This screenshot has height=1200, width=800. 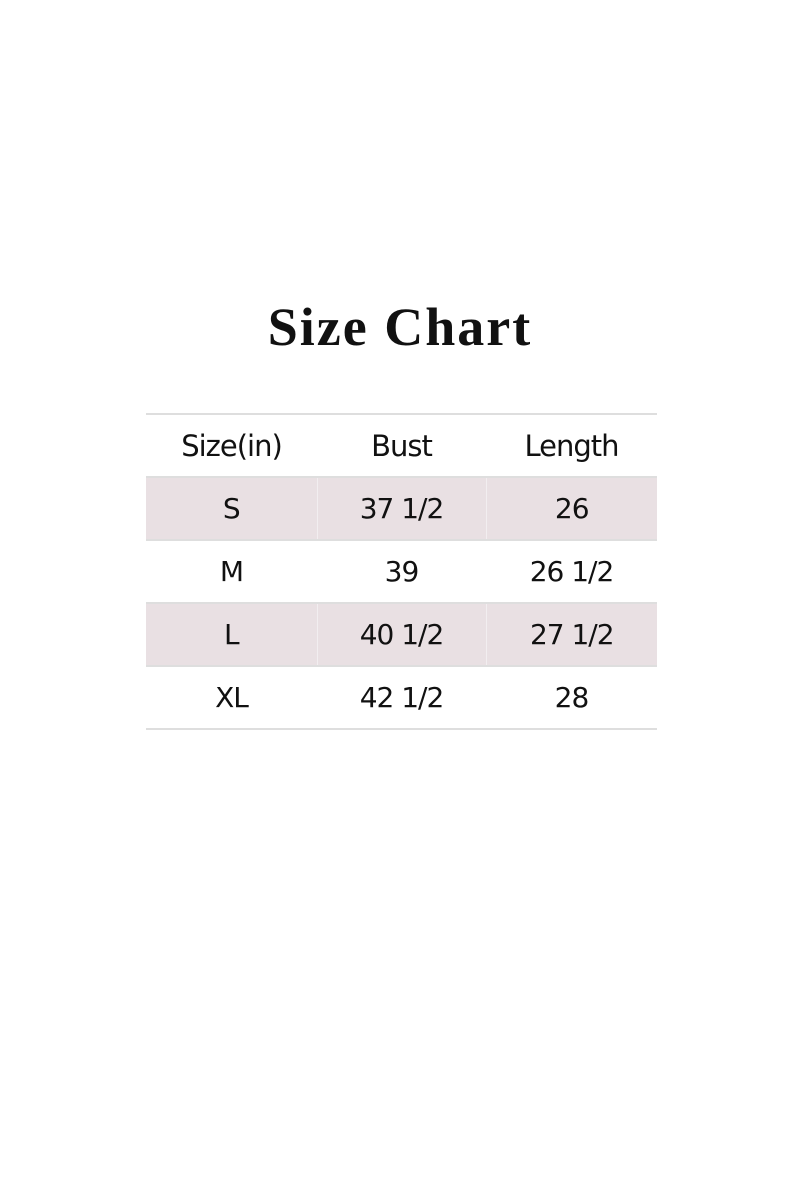 I want to click on size-cell: XL, so click(x=231, y=697).